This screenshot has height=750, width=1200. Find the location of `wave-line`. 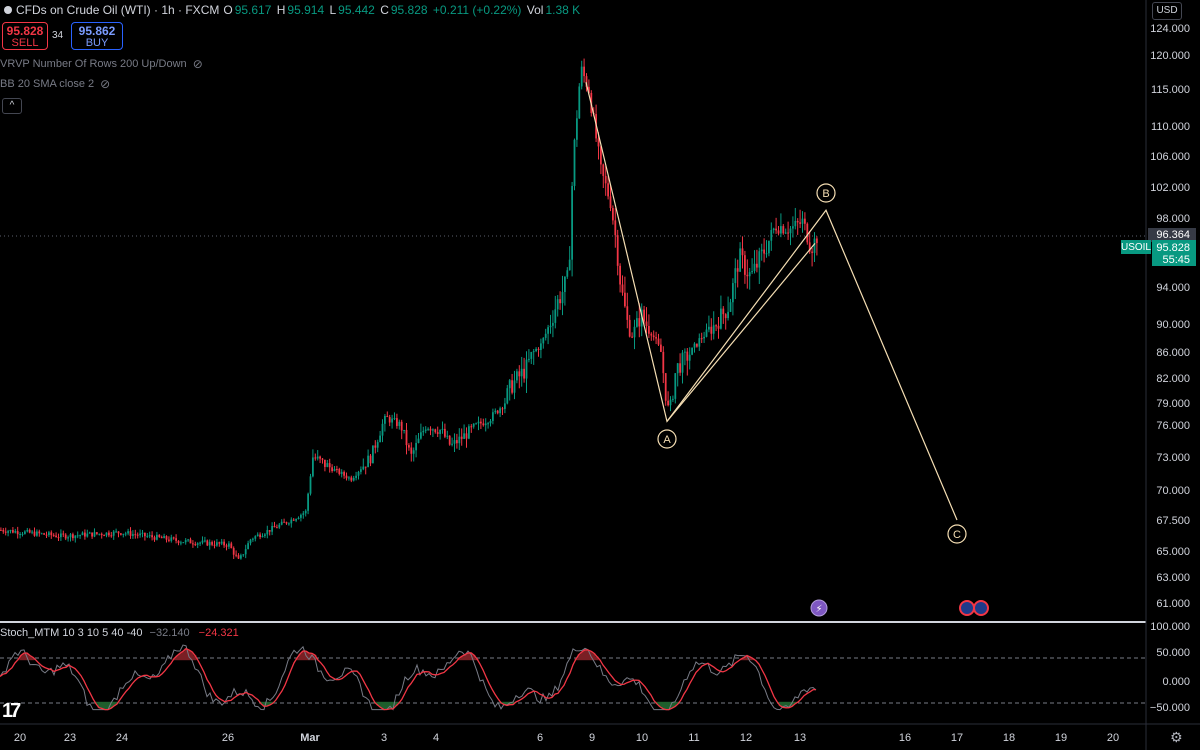

wave-line is located at coordinates (741, 332).